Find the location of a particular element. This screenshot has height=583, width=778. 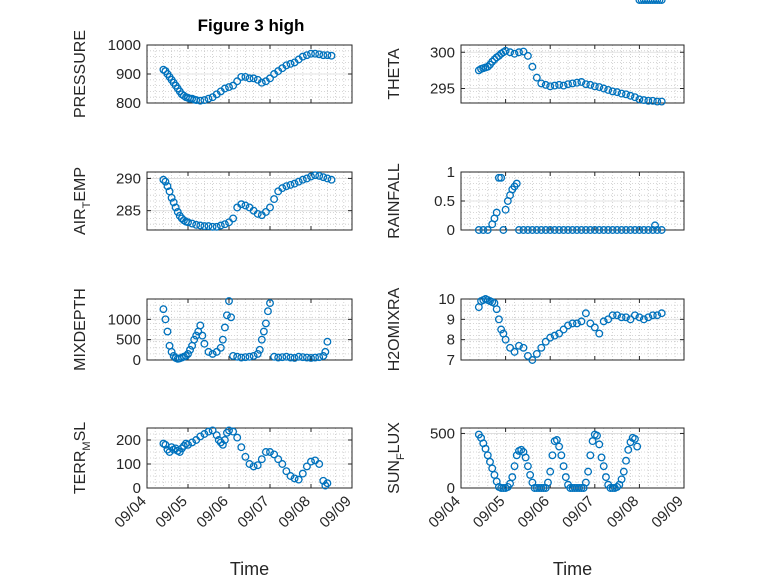

y-tick-label: 7 is located at coordinates (451, 360).